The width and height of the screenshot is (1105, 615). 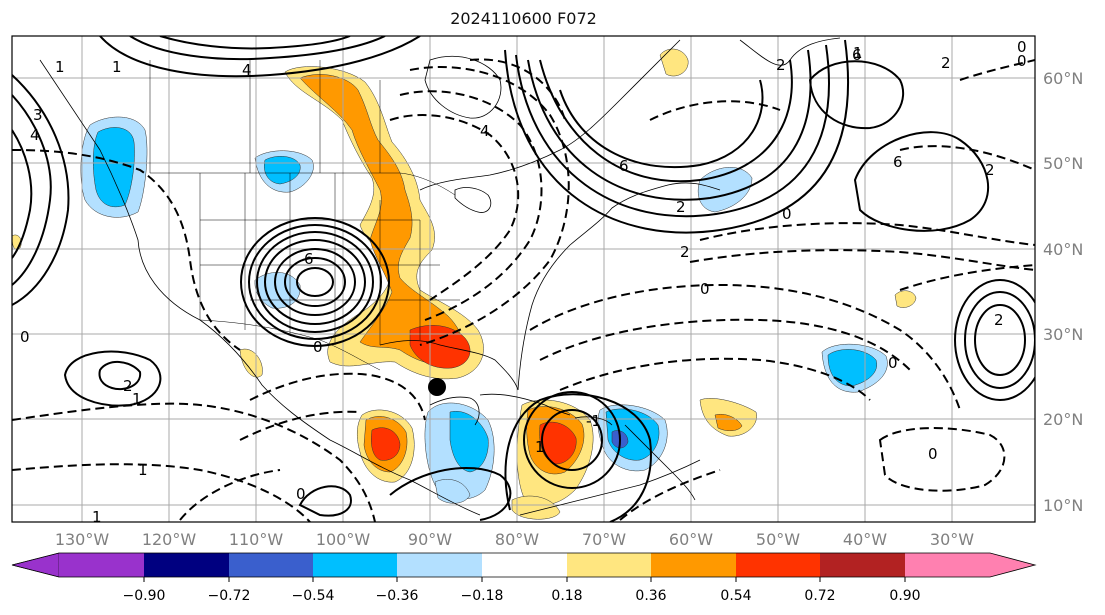 What do you see at coordinates (482, 596) in the screenshot?
I see `colorbar-label: −0.18` at bounding box center [482, 596].